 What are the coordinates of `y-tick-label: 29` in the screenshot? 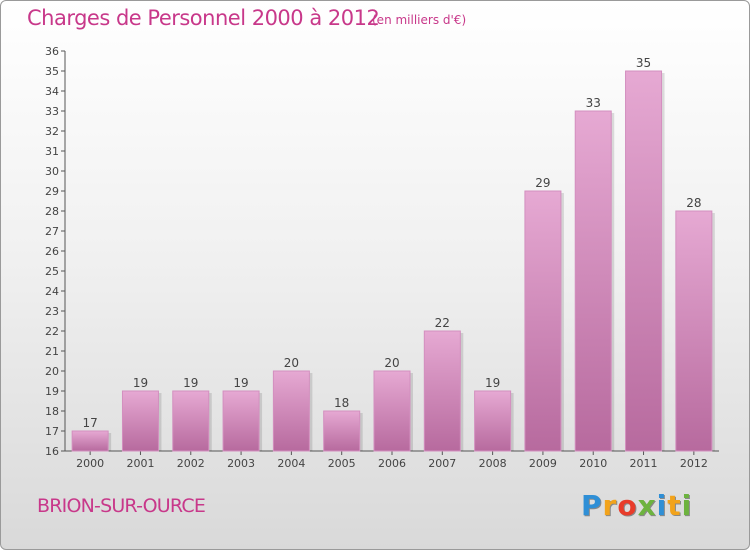 It's located at (52, 191).